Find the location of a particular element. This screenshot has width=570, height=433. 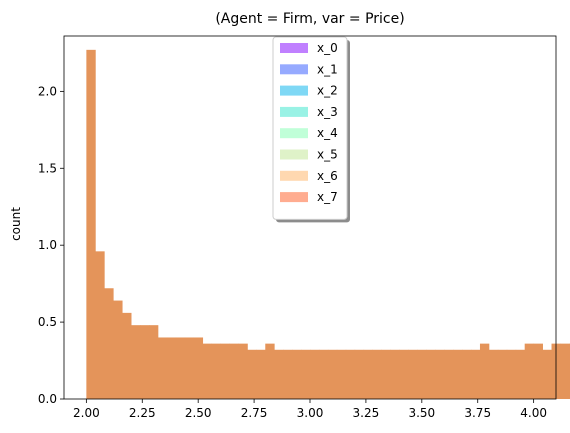

x-tick-label: 3.25 is located at coordinates (366, 413).